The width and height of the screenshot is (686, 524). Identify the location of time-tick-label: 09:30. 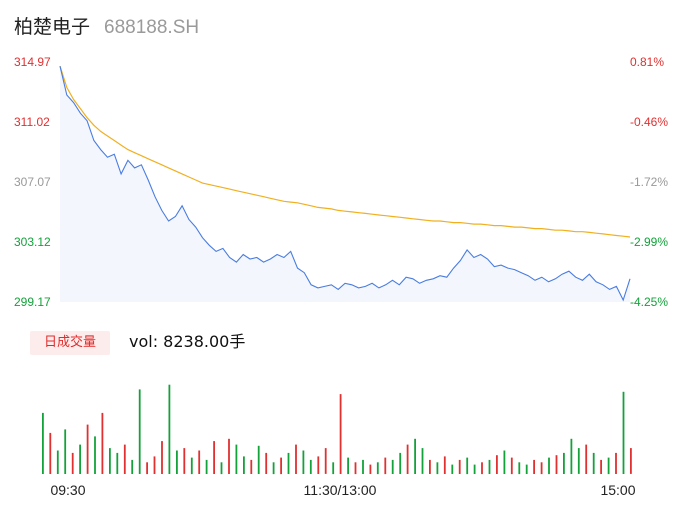
(67, 490).